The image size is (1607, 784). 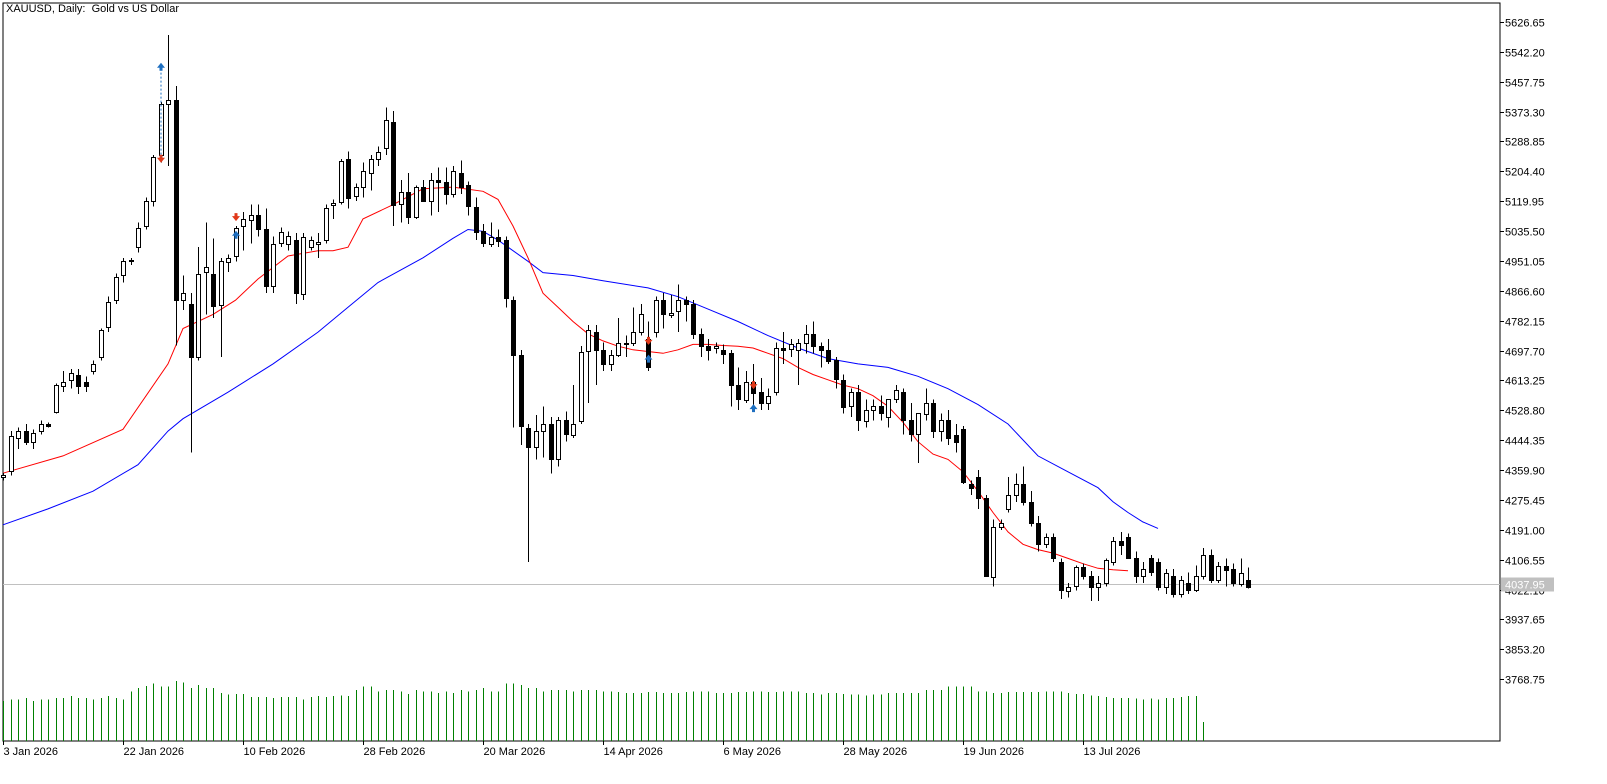 What do you see at coordinates (515, 752) in the screenshot?
I see `x-axis-tick-label: 20 Mar 2026` at bounding box center [515, 752].